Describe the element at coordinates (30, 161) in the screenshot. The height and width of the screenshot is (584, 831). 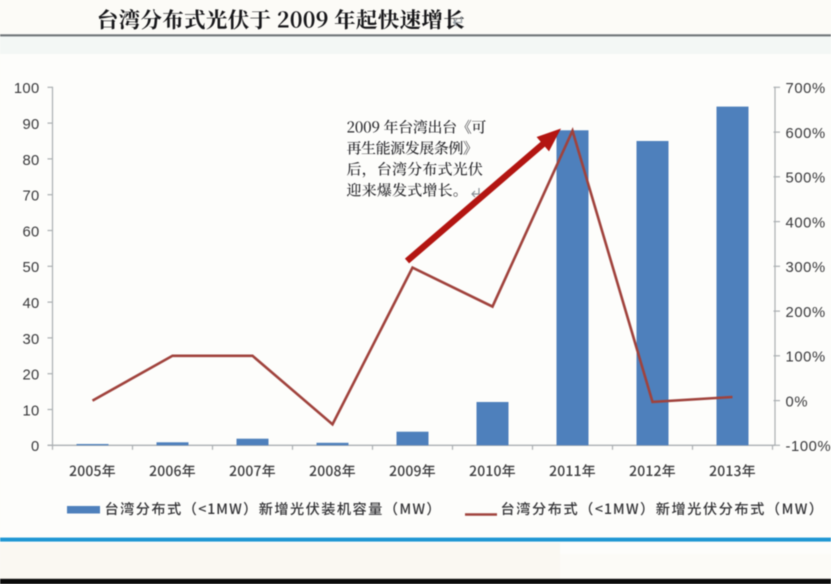
I see `svg-text: 80` at that location.